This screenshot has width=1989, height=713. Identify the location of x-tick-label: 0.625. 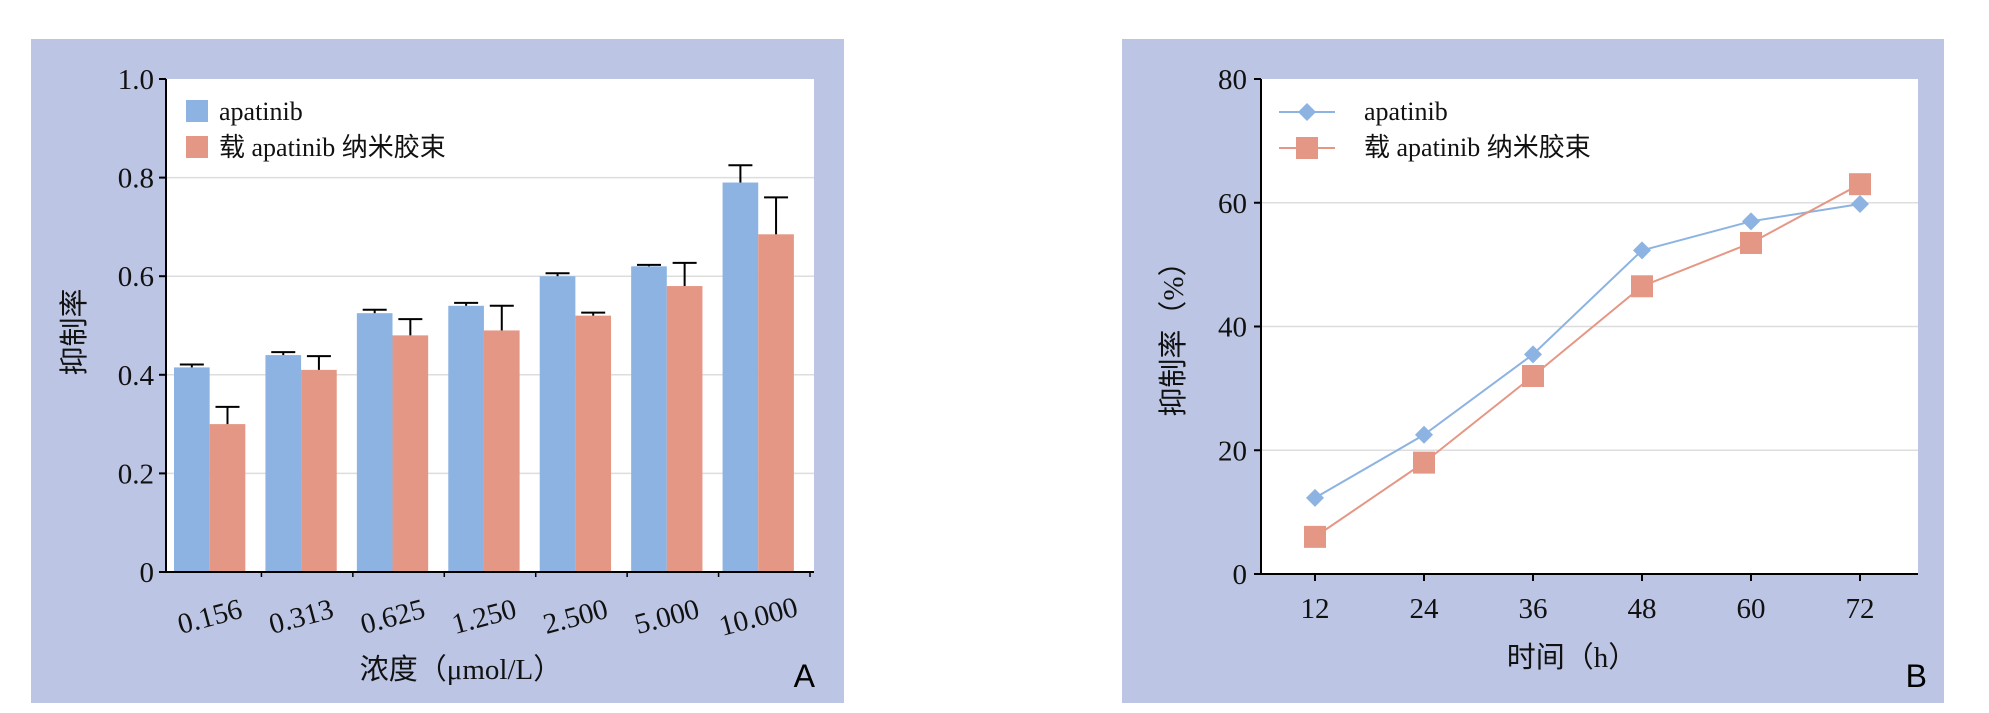
(392, 617).